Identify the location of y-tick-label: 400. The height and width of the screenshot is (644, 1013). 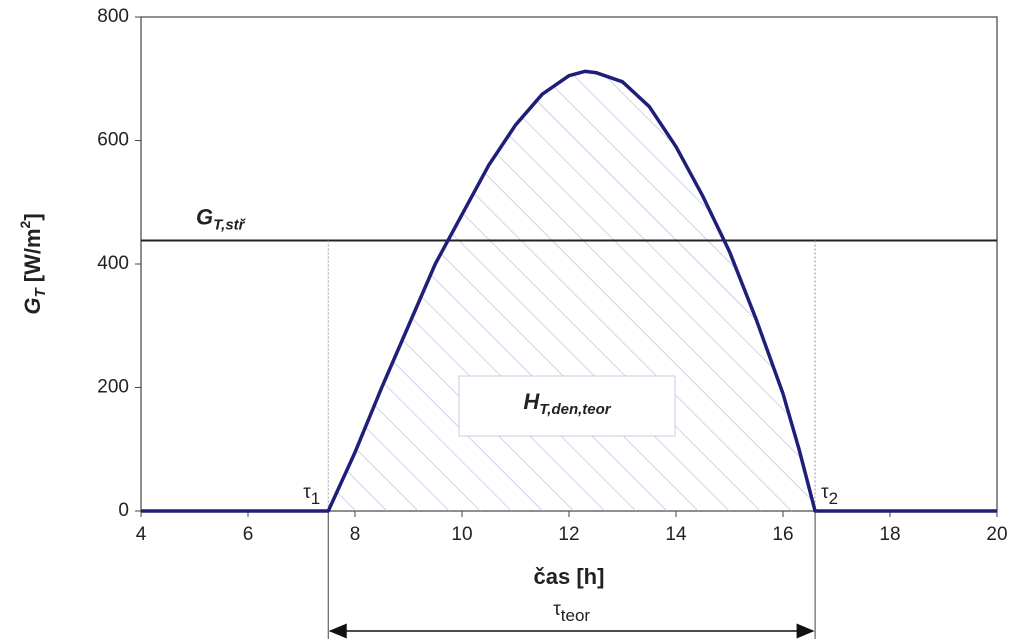
(113, 263).